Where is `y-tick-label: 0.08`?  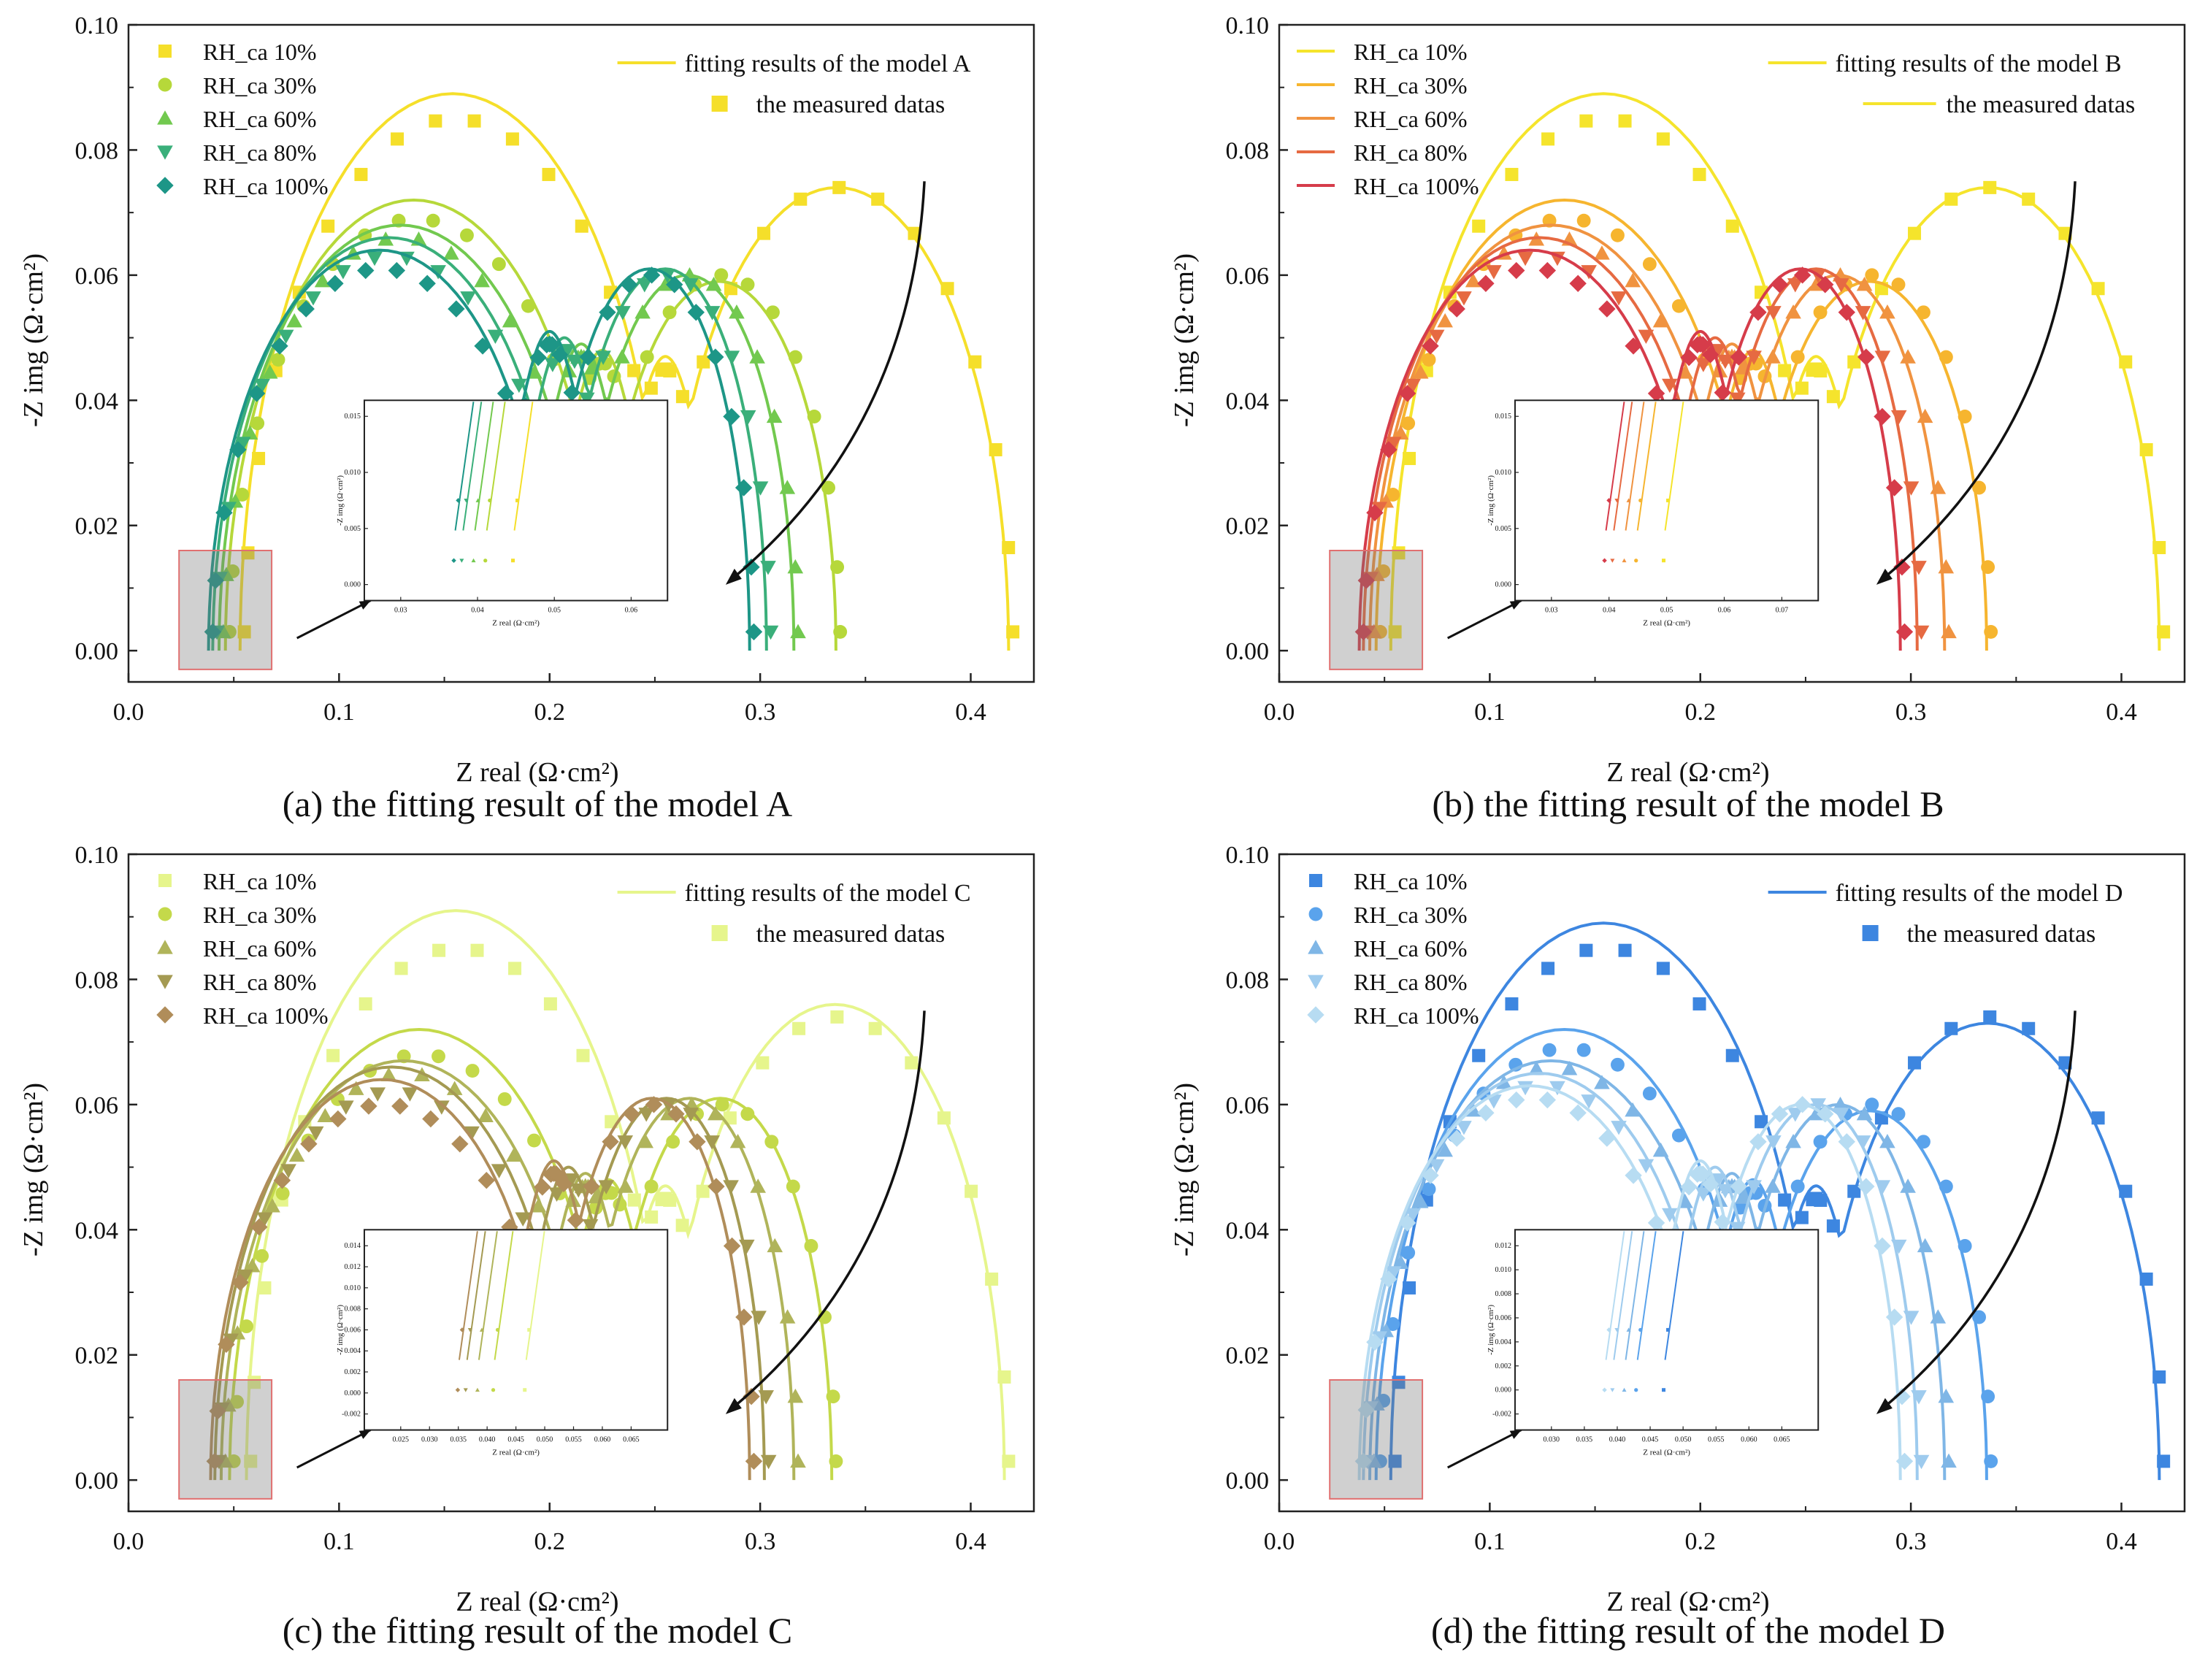 y-tick-label: 0.08 is located at coordinates (97, 150).